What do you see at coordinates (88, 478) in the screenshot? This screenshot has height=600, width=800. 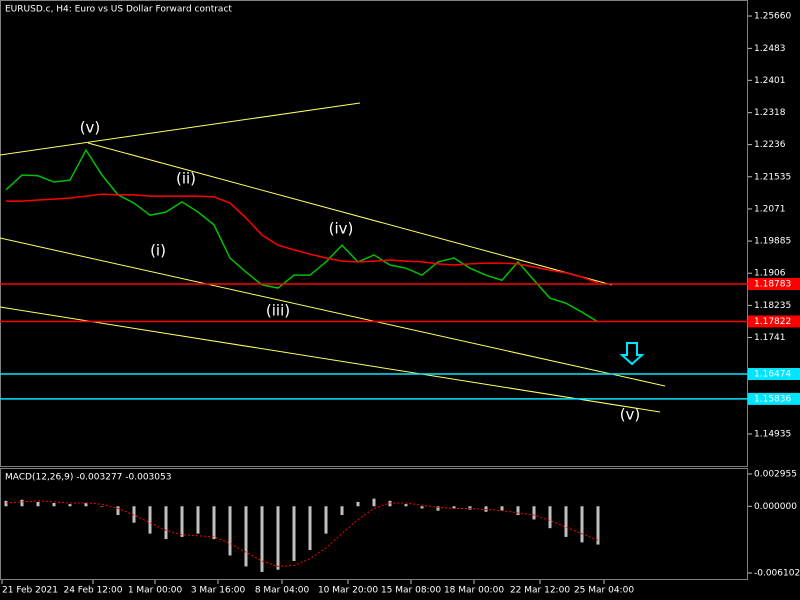 I see `macd-title: MACD(12,26,9) -0.003277 -0.003053` at bounding box center [88, 478].